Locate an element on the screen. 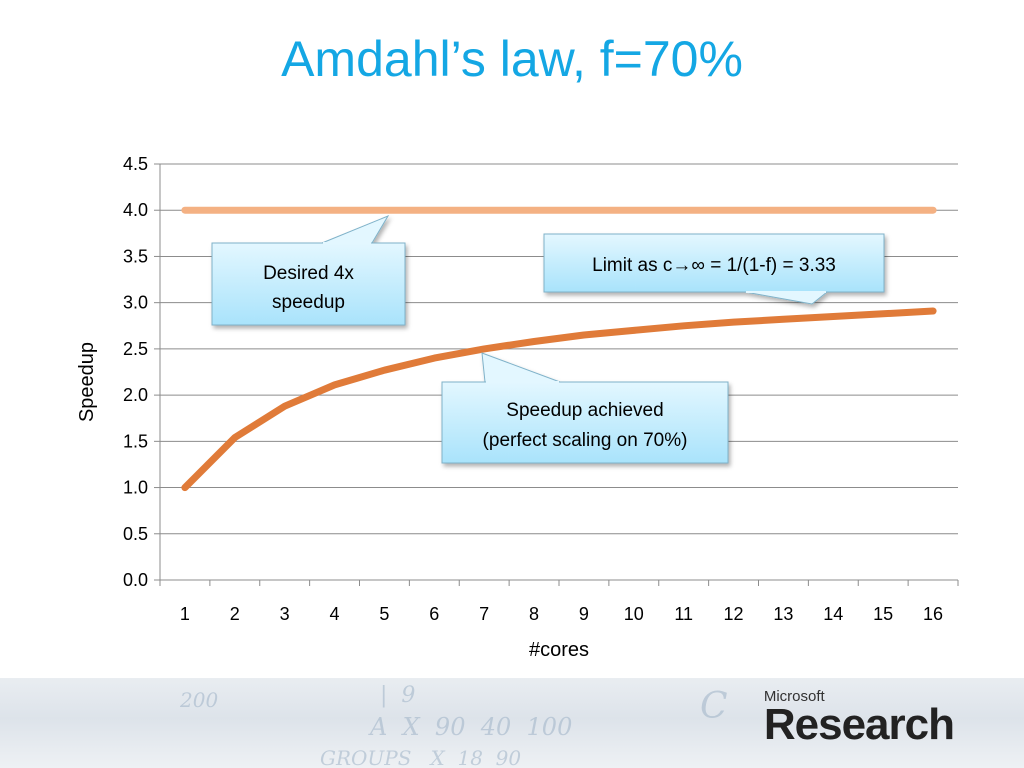  x-tick-label: 15 is located at coordinates (883, 614).